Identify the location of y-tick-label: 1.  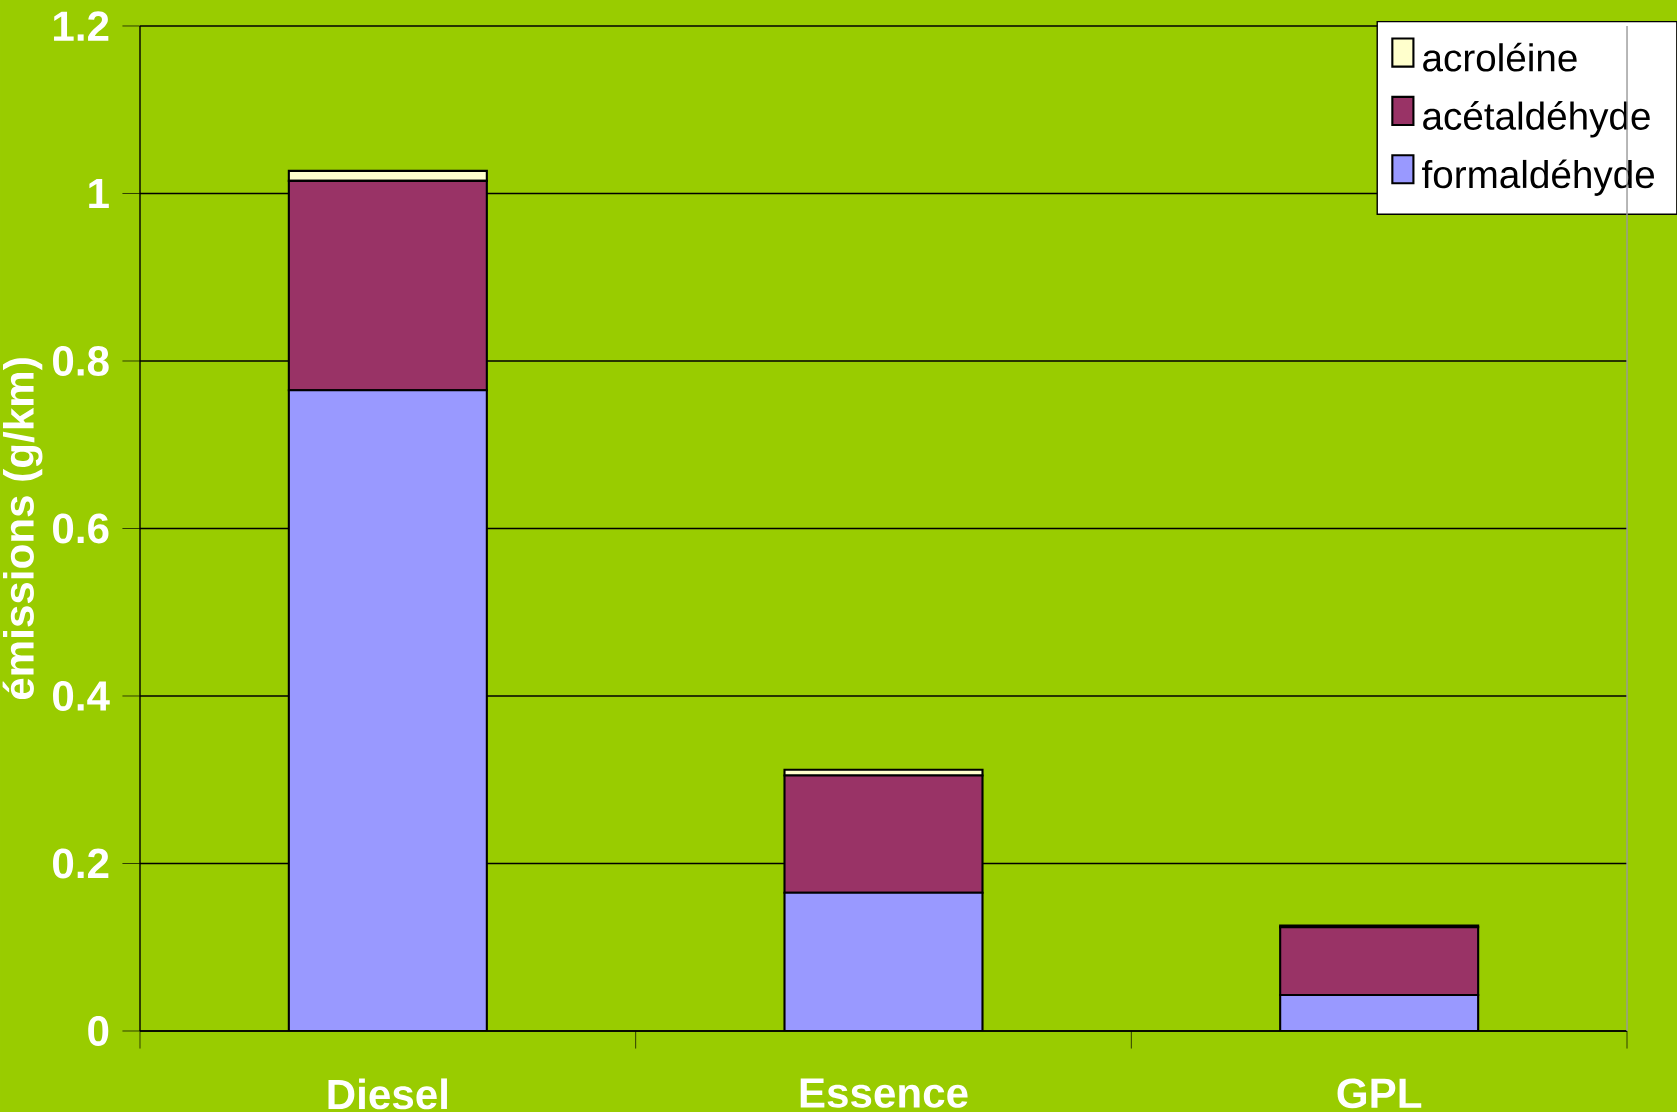
(99, 193).